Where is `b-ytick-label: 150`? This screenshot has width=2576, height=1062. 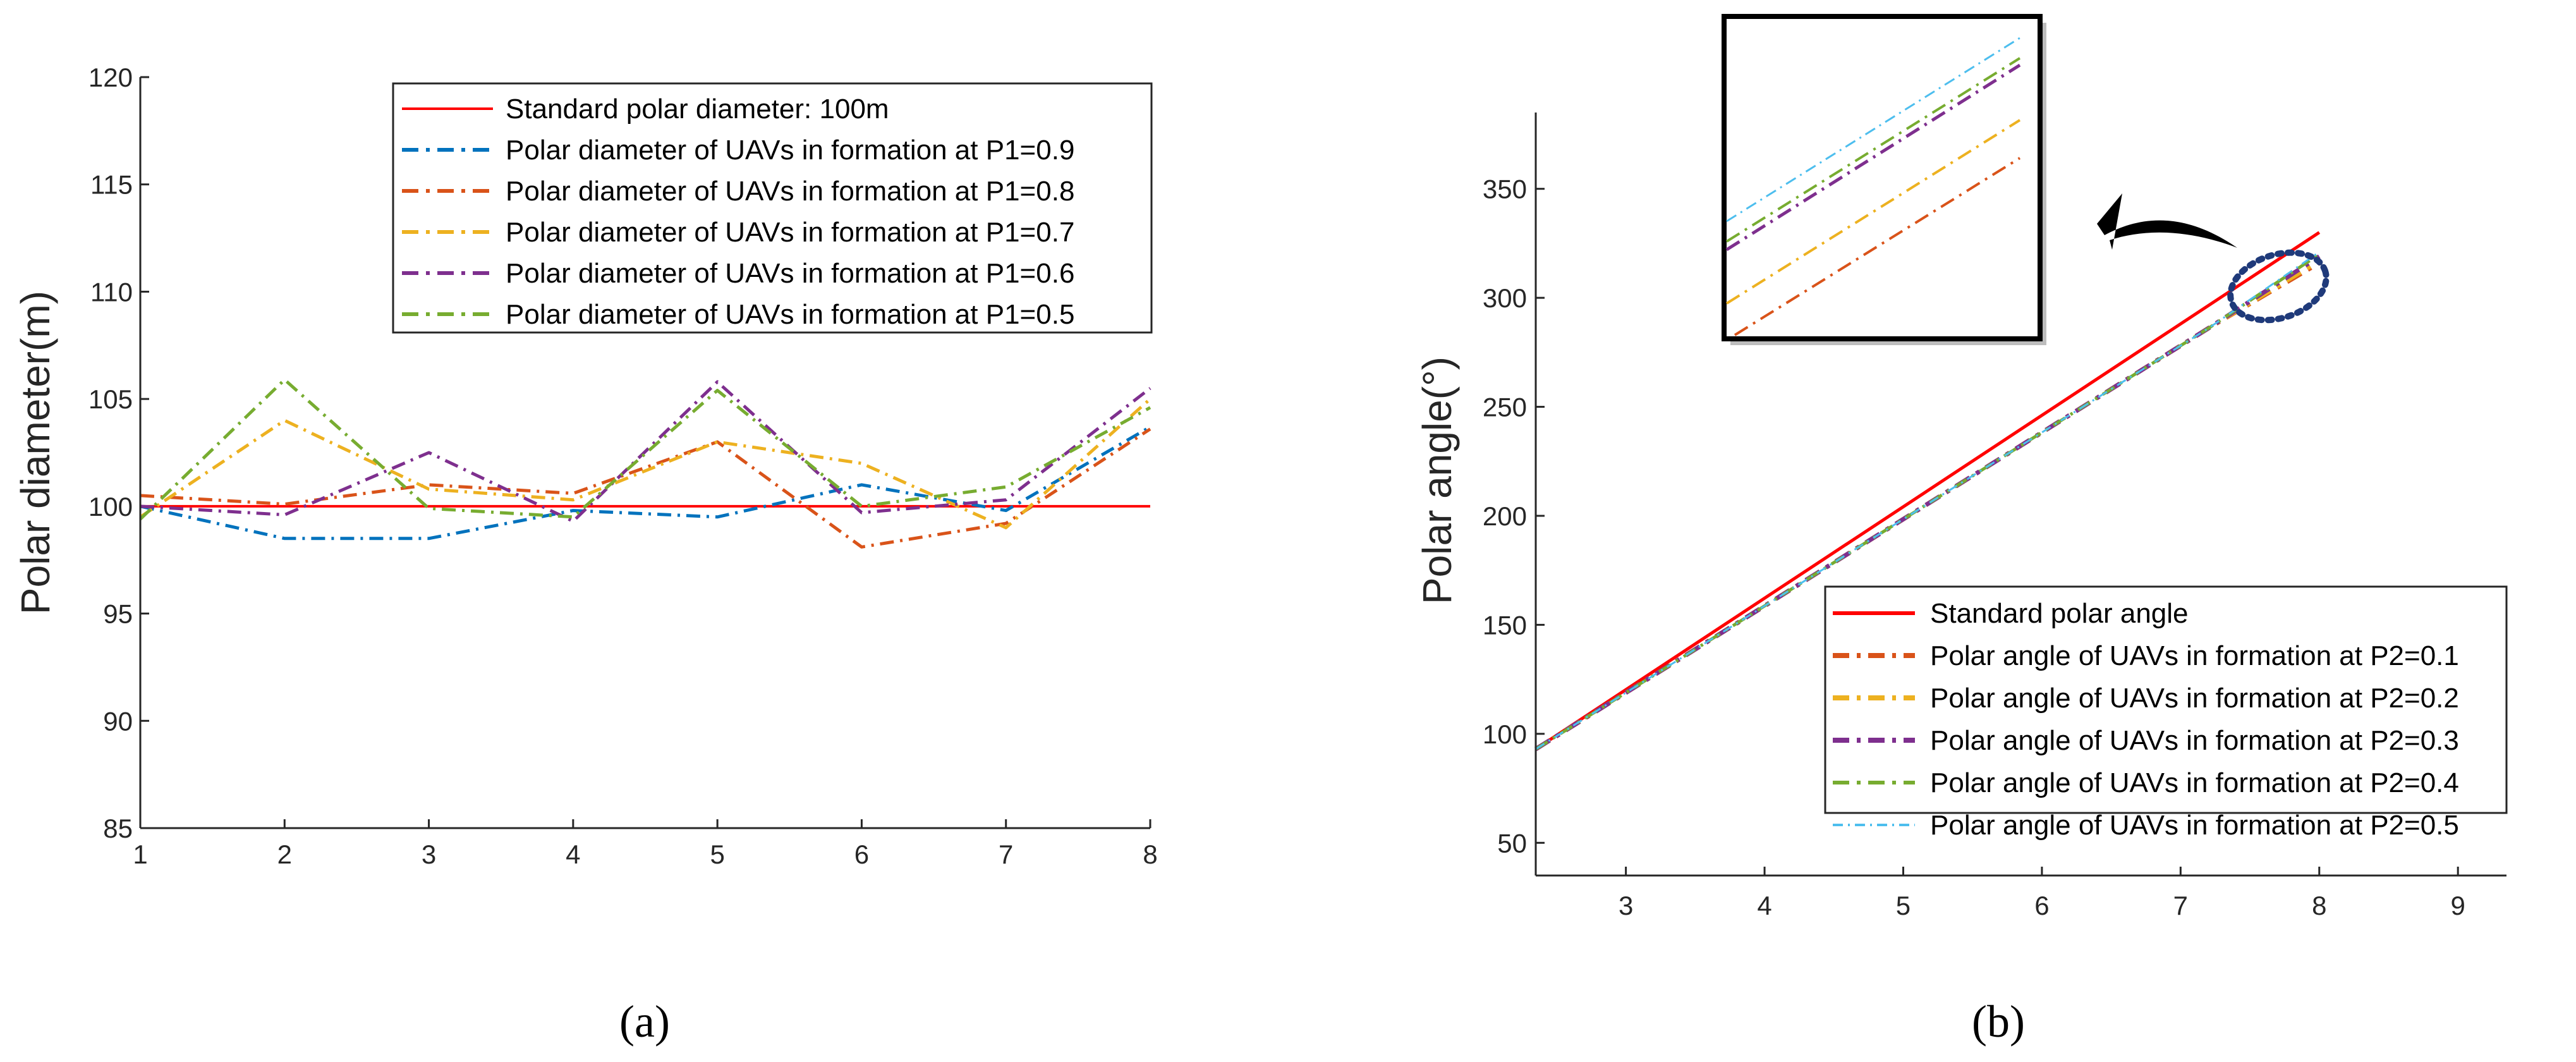
b-ytick-label: 150 is located at coordinates (1505, 625).